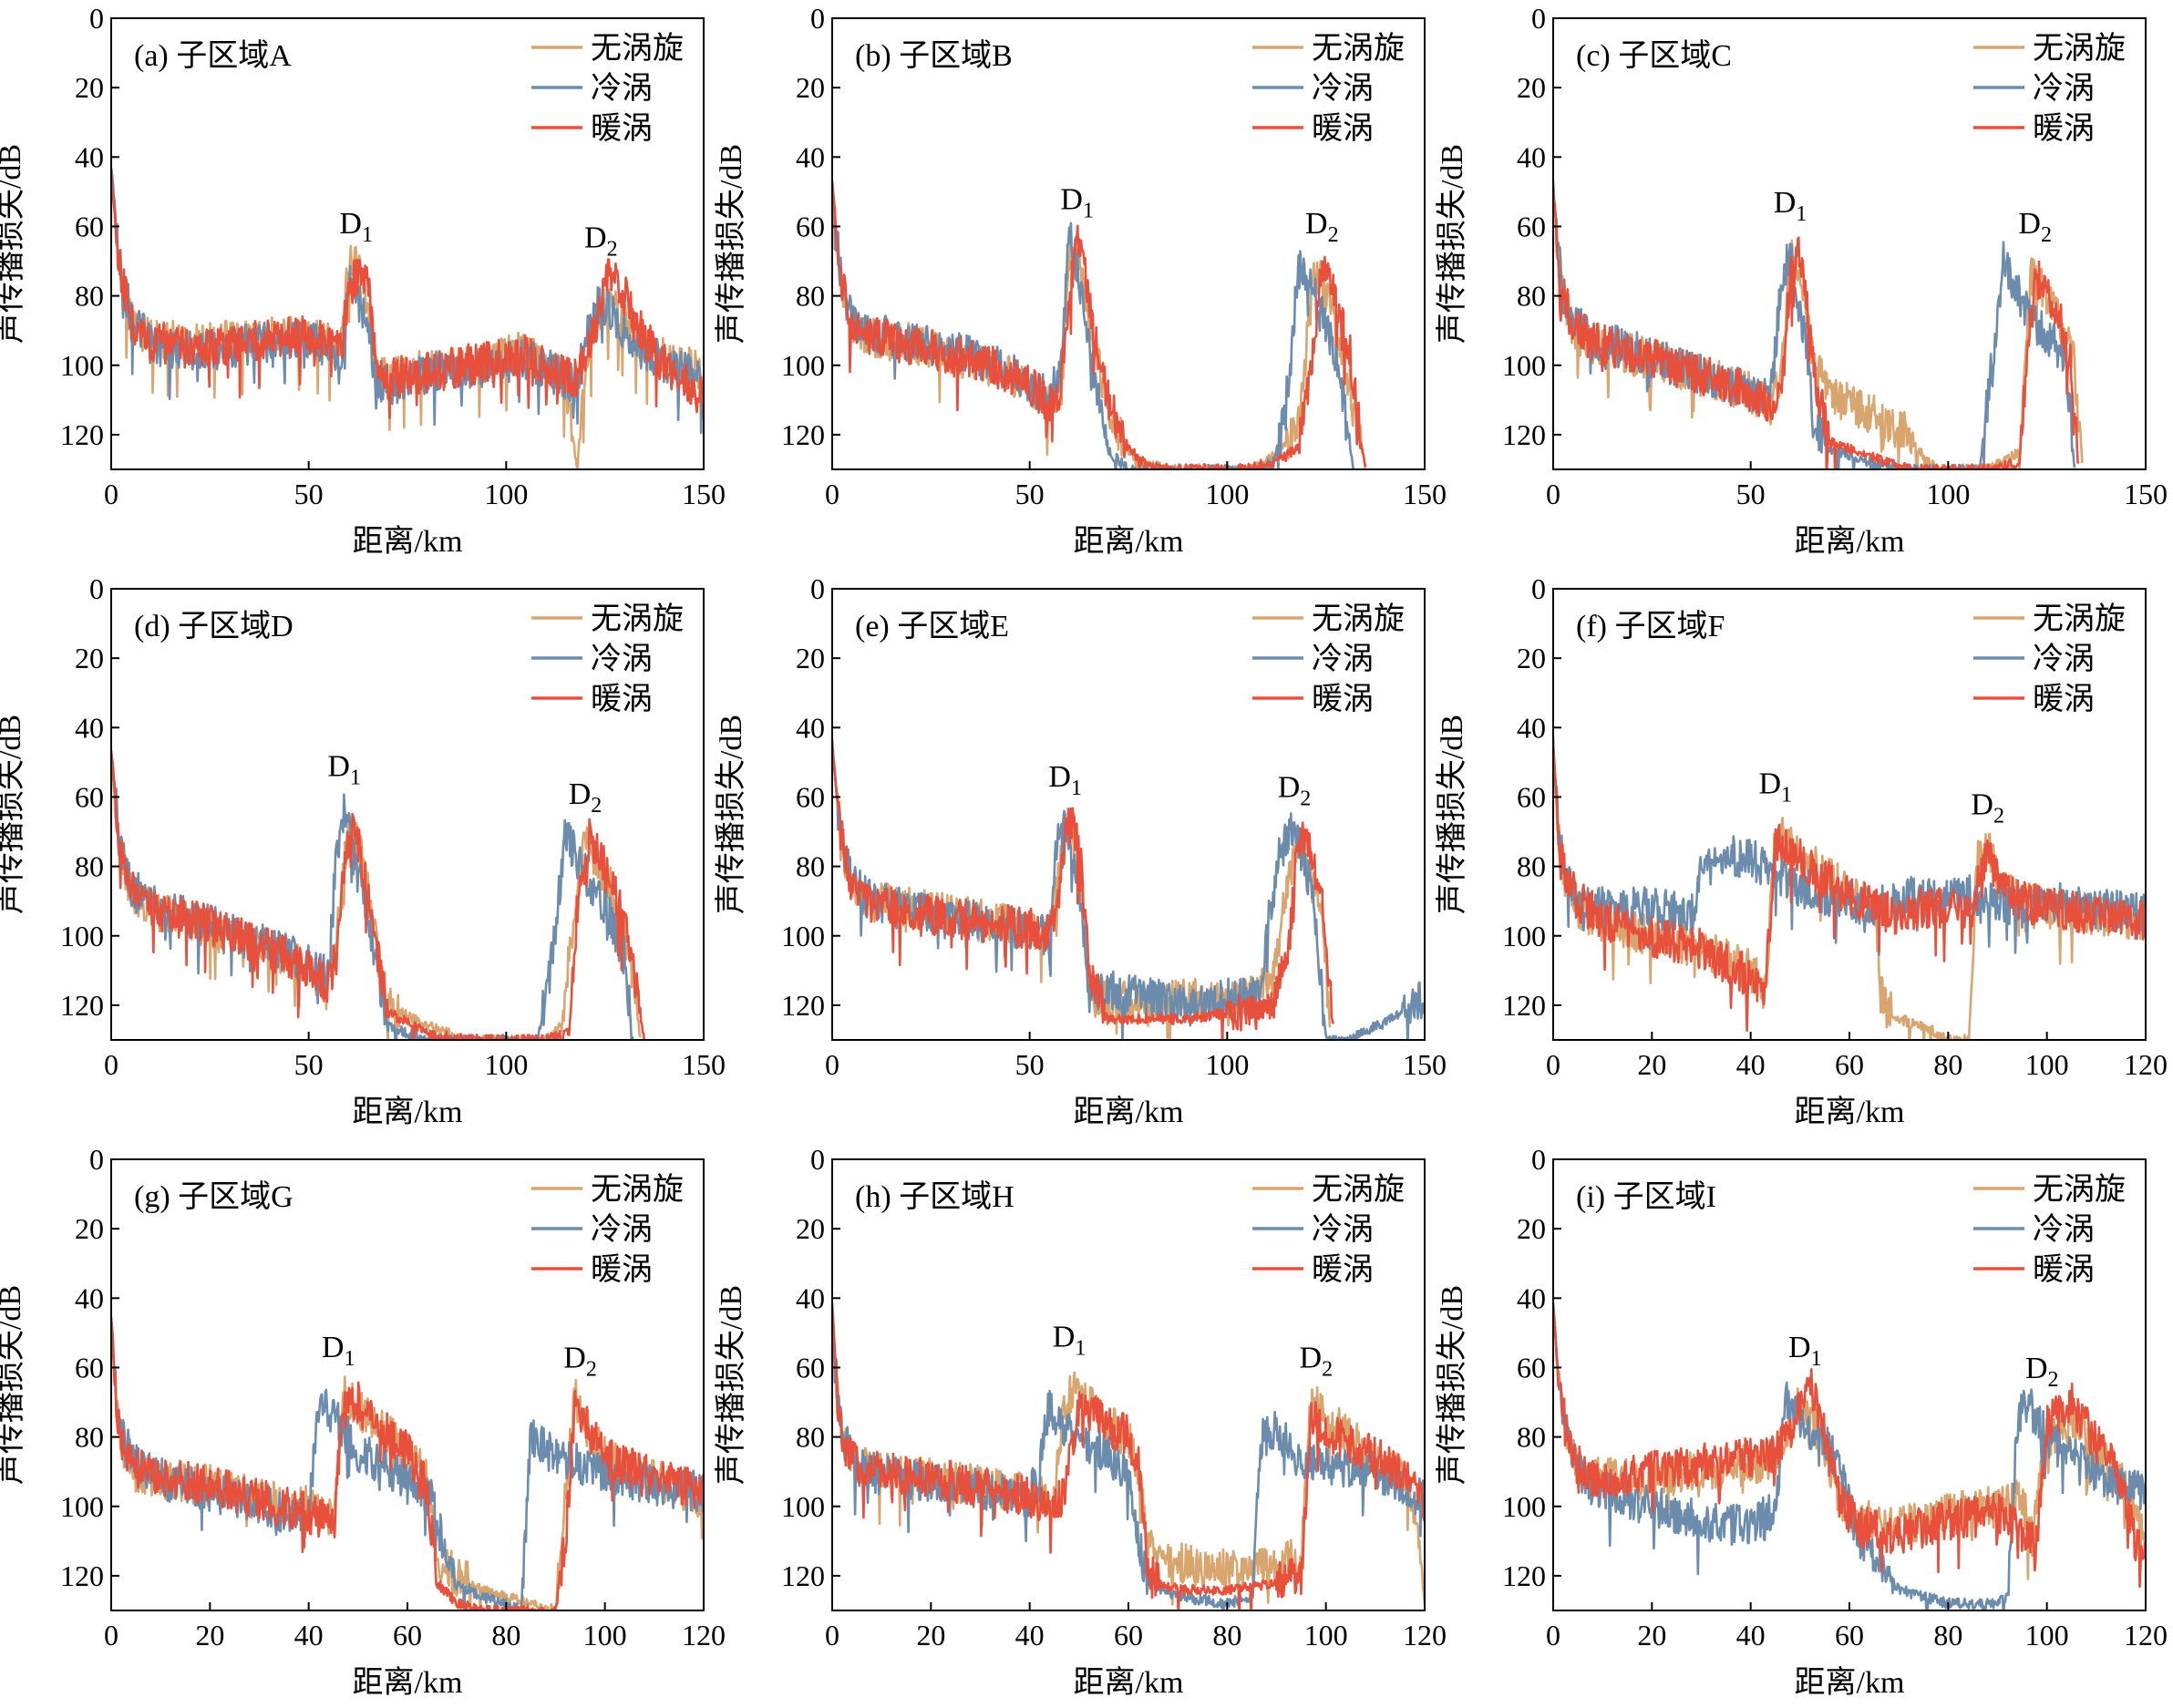  Describe the element at coordinates (934, 55) in the screenshot. I see `panel-title: (b) 子区域B` at that location.